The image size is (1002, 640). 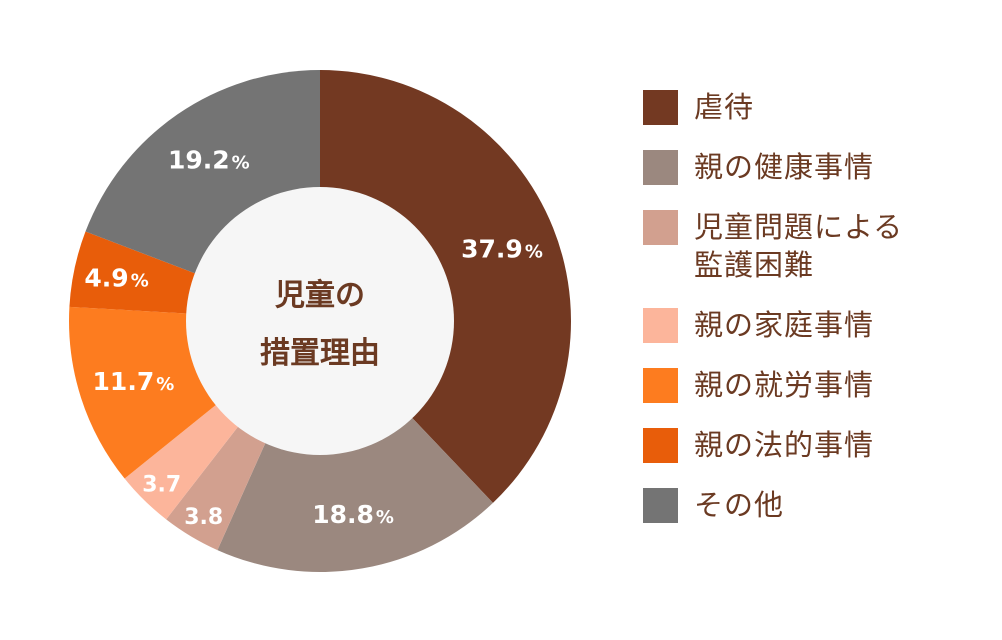 I want to click on legend-label: 親の家庭事情, so click(x=784, y=325).